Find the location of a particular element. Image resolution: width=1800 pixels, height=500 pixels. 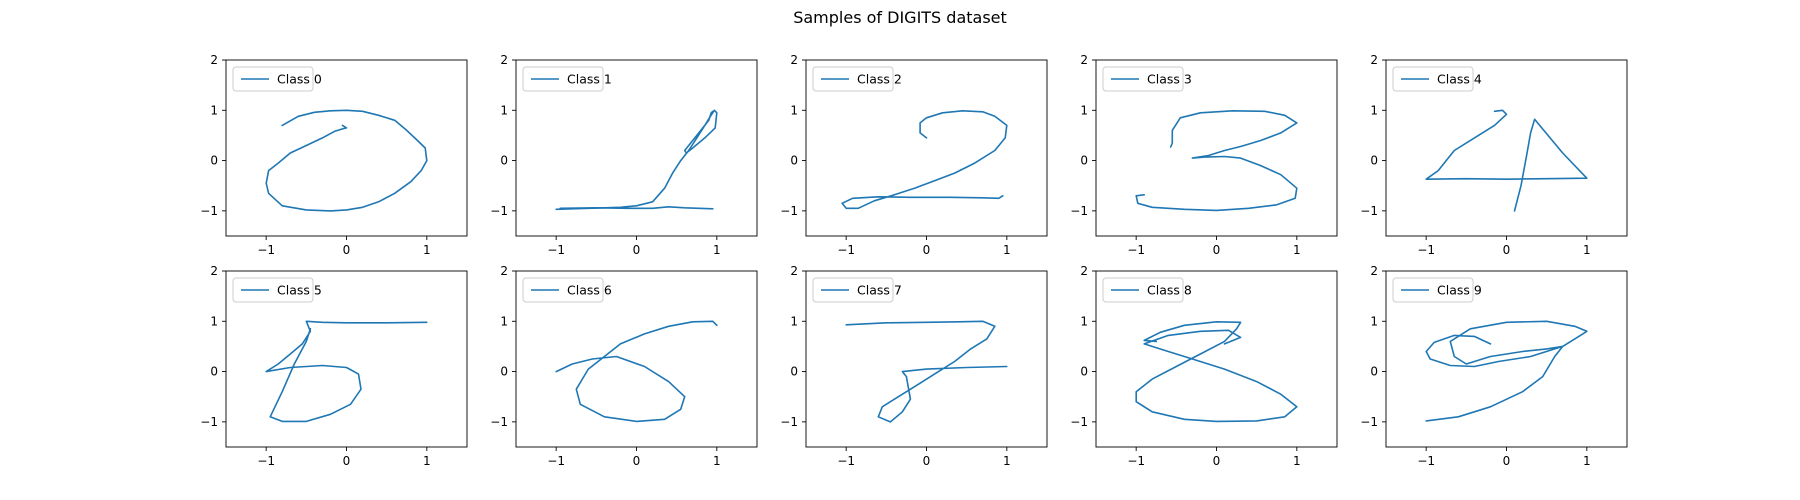

subplot-3: −1 0 1 −1 0 1 2 Class 3 is located at coordinates (1204, 155).